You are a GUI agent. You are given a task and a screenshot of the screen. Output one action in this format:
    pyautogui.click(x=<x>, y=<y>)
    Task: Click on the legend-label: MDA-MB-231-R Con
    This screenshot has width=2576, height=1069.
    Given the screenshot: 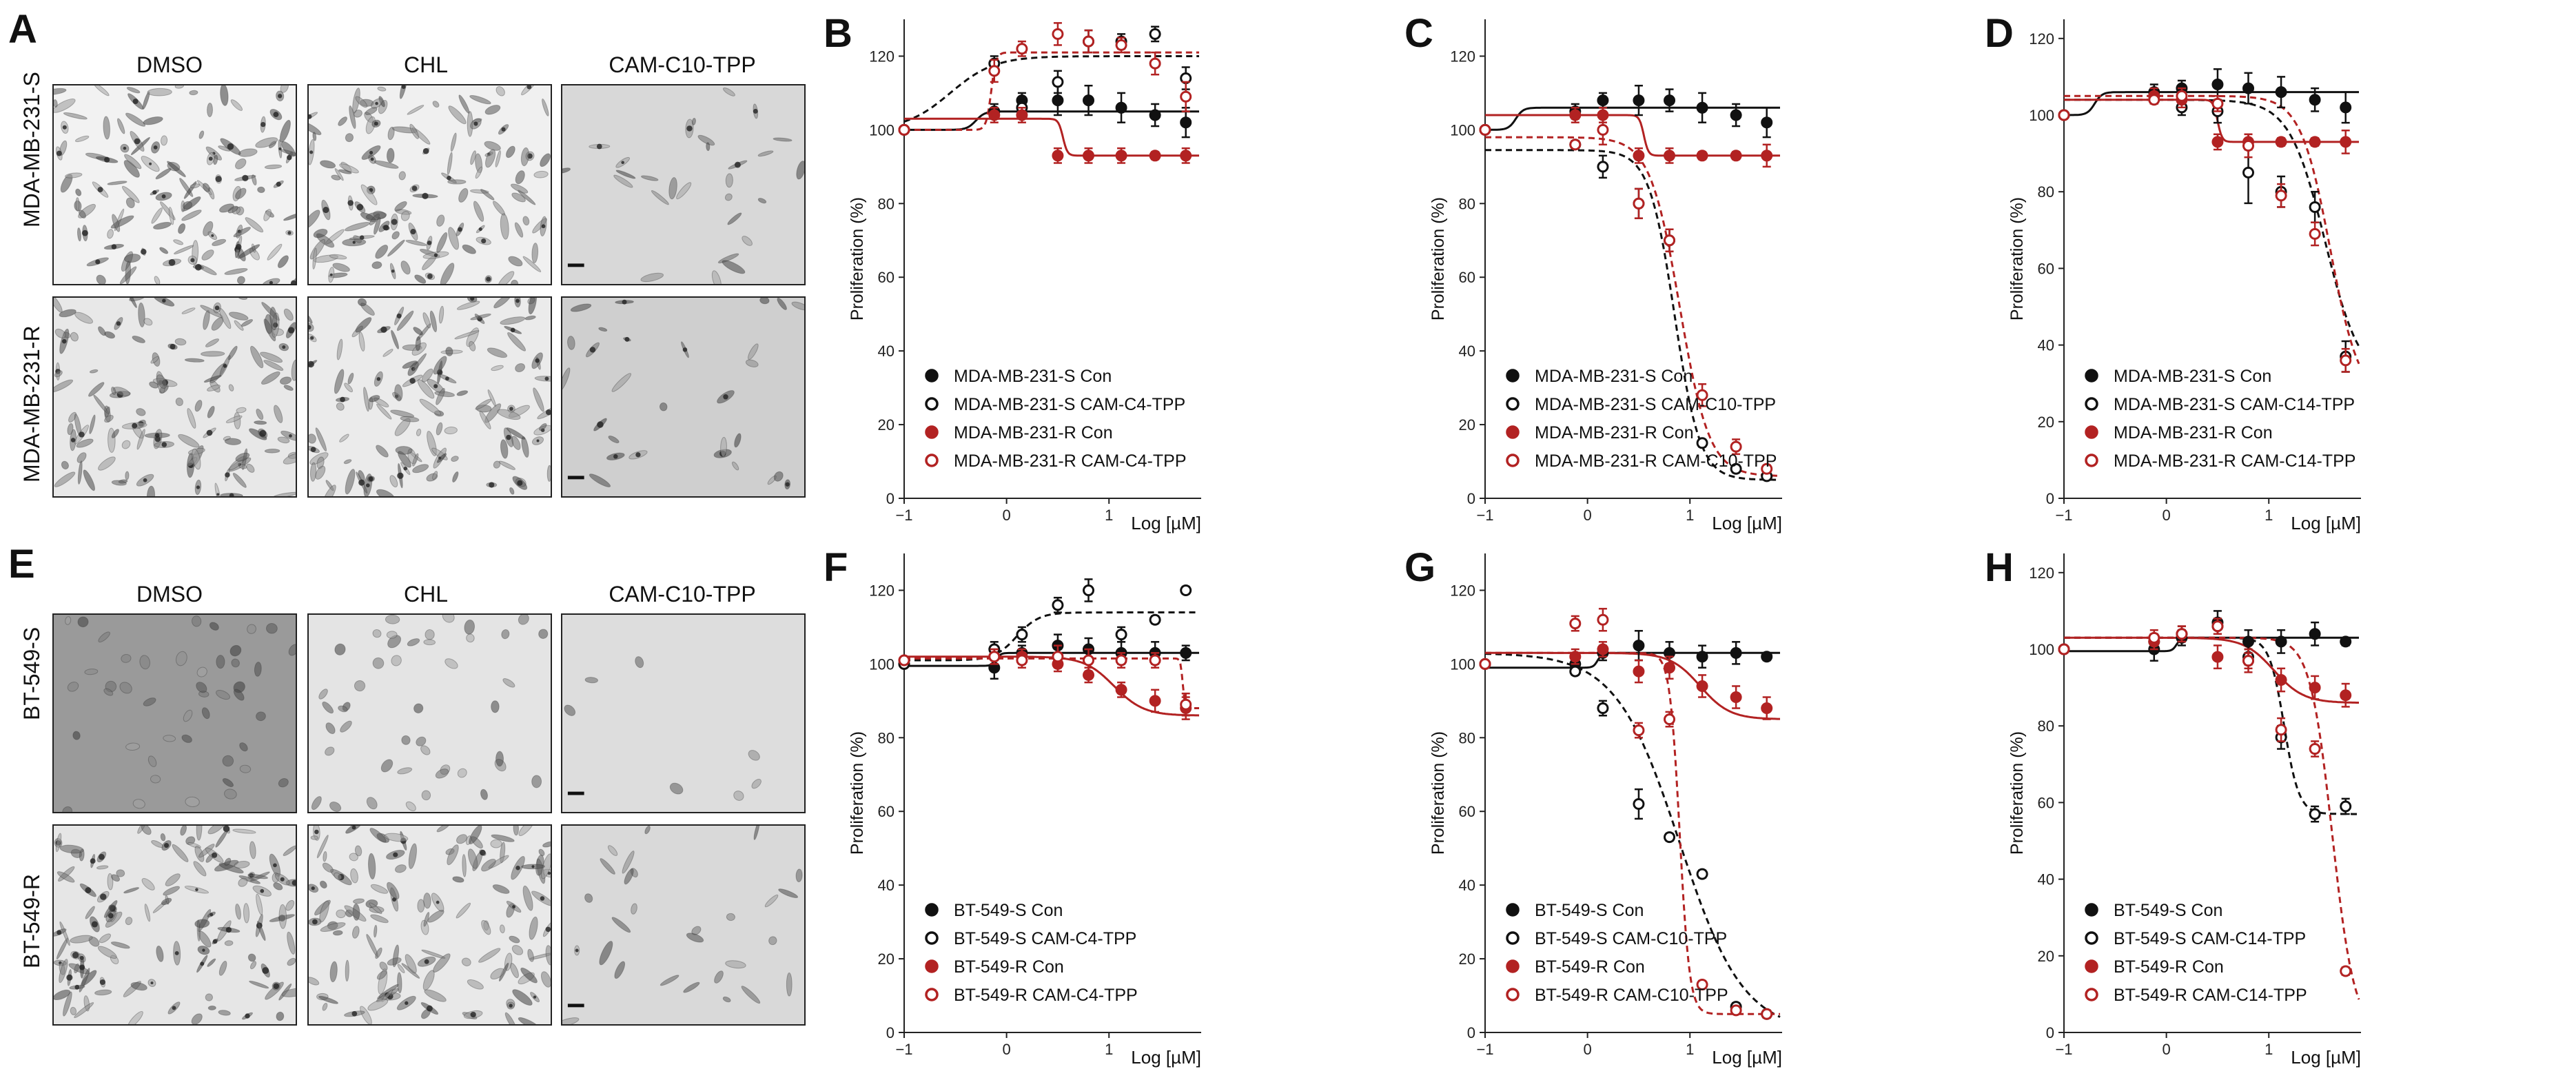 What is the action you would take?
    pyautogui.click(x=1614, y=432)
    